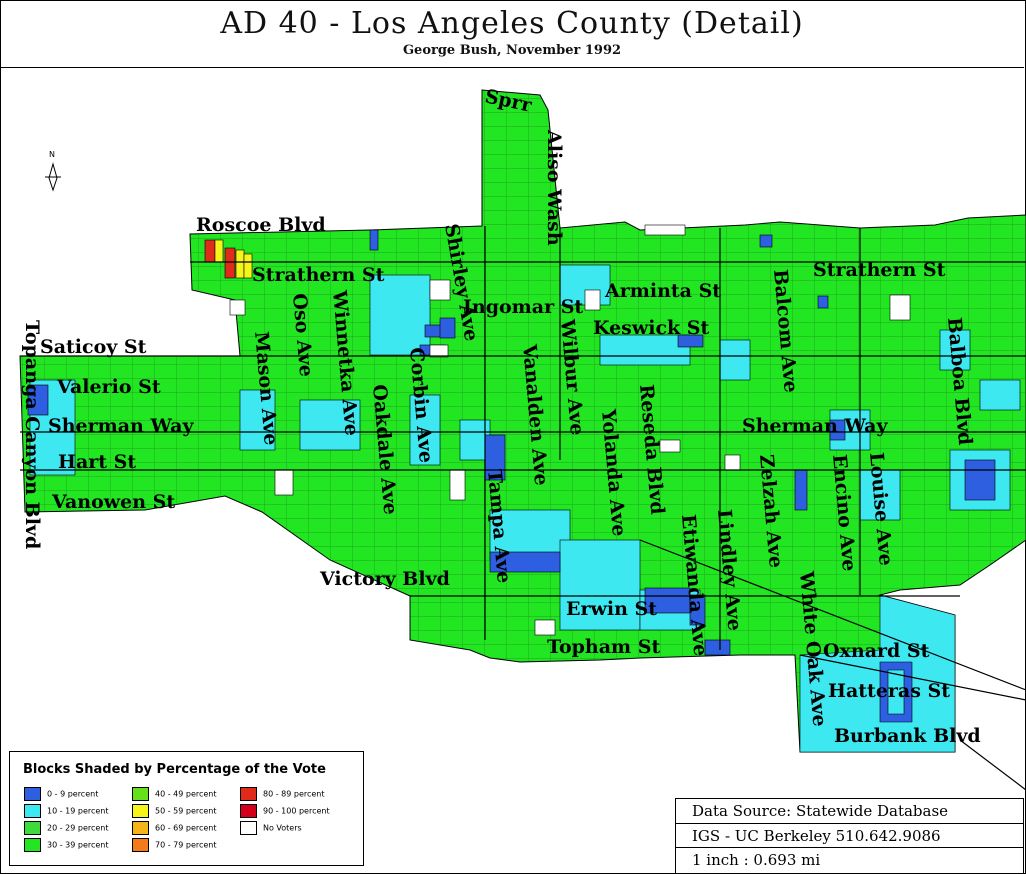 This screenshot has height=874, width=1026. What do you see at coordinates (93, 347) in the screenshot?
I see `street-saticoy: Saticoy St` at bounding box center [93, 347].